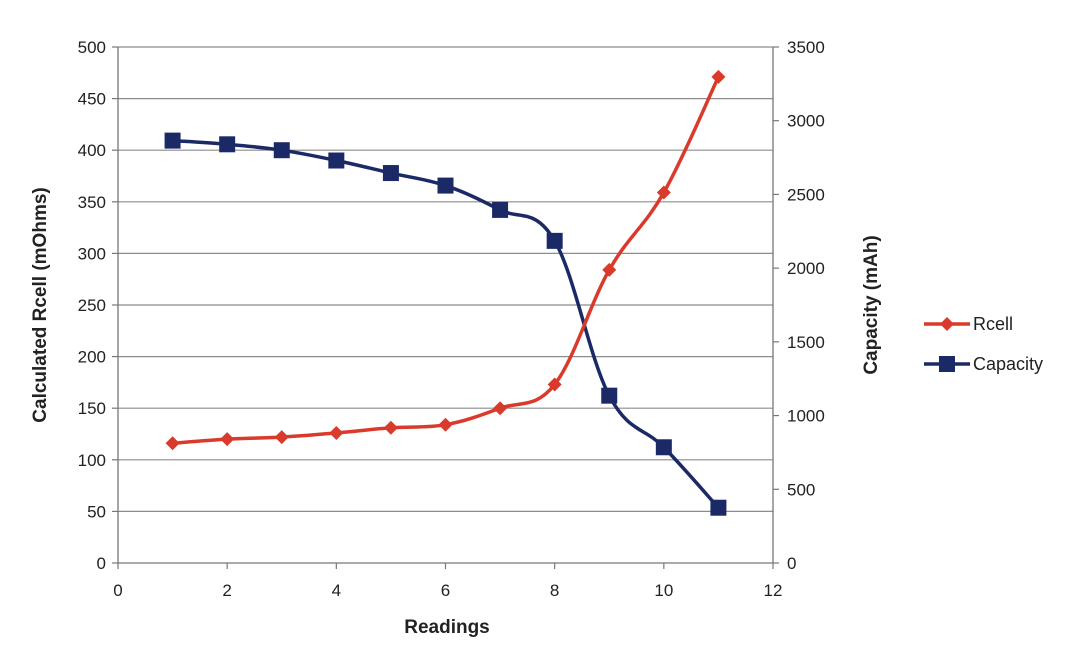 This screenshot has width=1080, height=652. I want to click on x-tick-label: 2, so click(226, 590).